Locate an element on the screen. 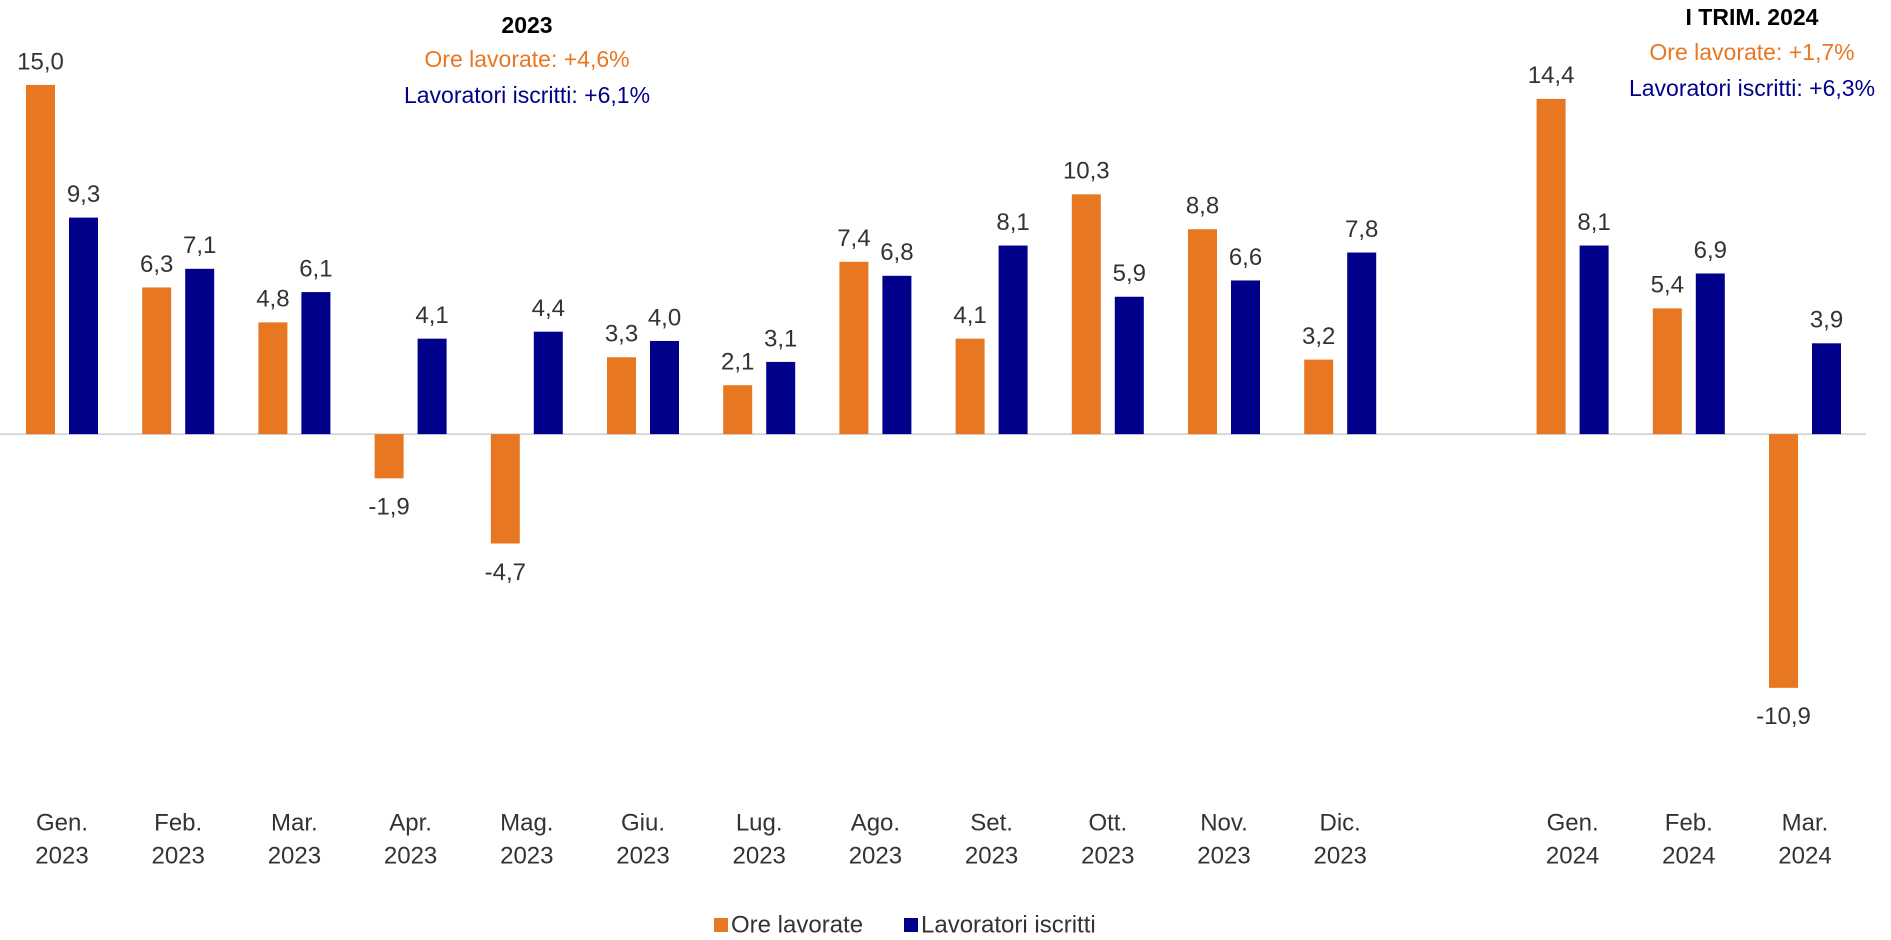 The width and height of the screenshot is (1891, 940). data-label: 9,3 is located at coordinates (83, 194).